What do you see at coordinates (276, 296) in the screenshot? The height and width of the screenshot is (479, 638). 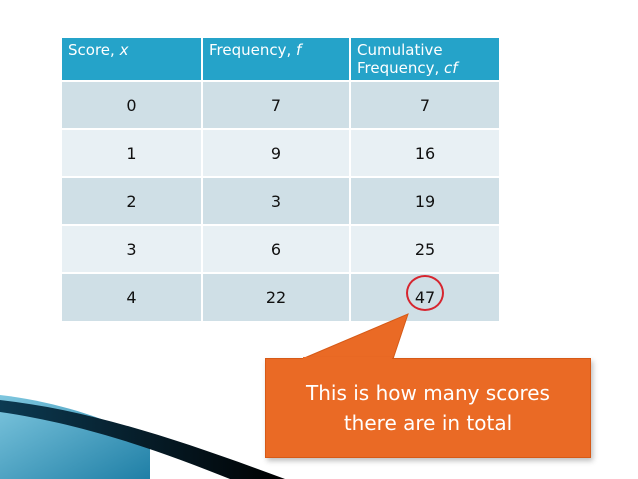 I see `cell-frequency: 22` at bounding box center [276, 296].